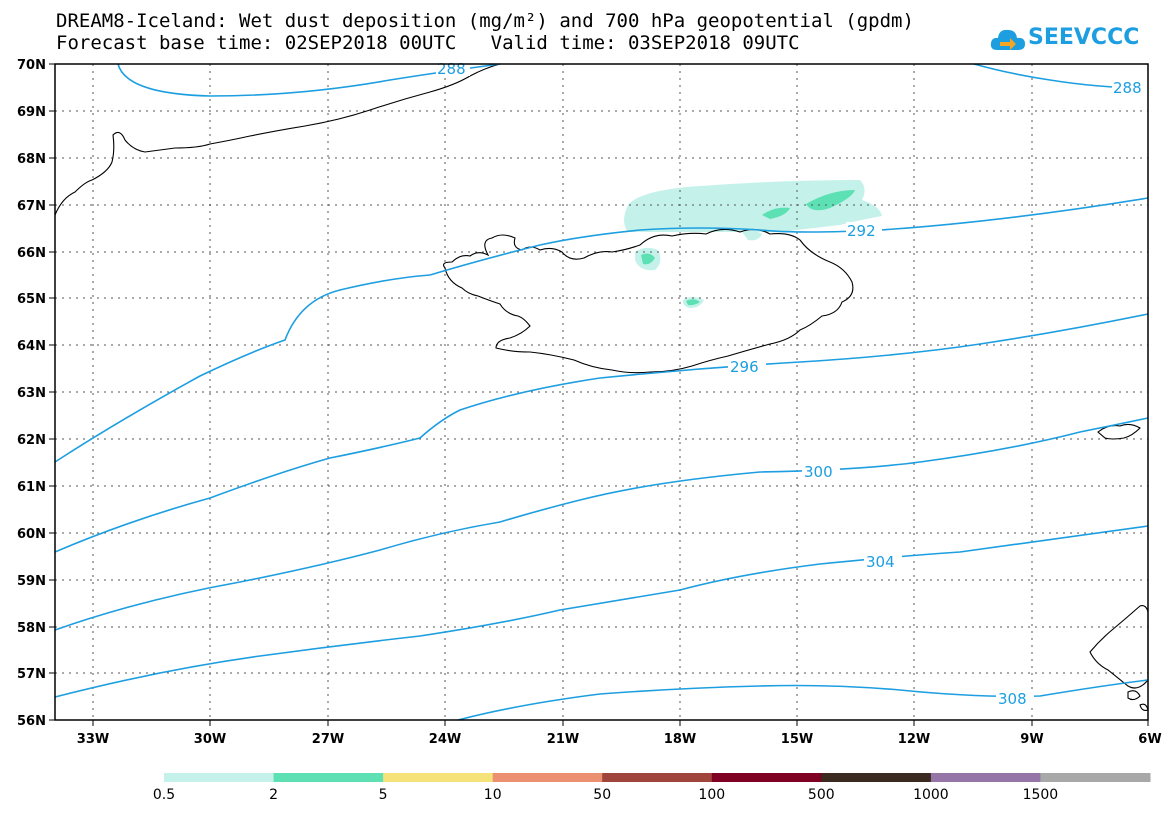  I want to click on legend-label: 50, so click(602, 795).